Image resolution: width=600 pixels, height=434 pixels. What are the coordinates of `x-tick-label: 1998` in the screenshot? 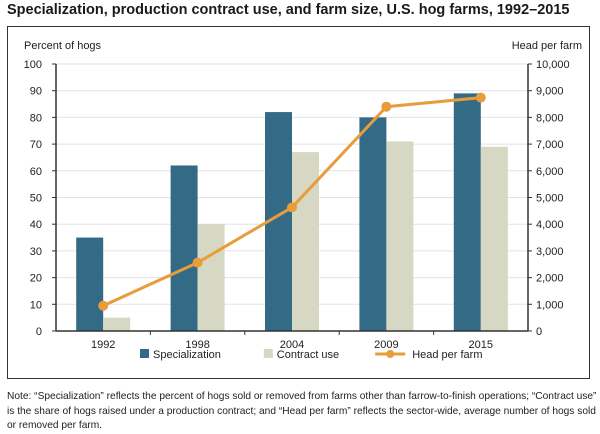 It's located at (197, 345).